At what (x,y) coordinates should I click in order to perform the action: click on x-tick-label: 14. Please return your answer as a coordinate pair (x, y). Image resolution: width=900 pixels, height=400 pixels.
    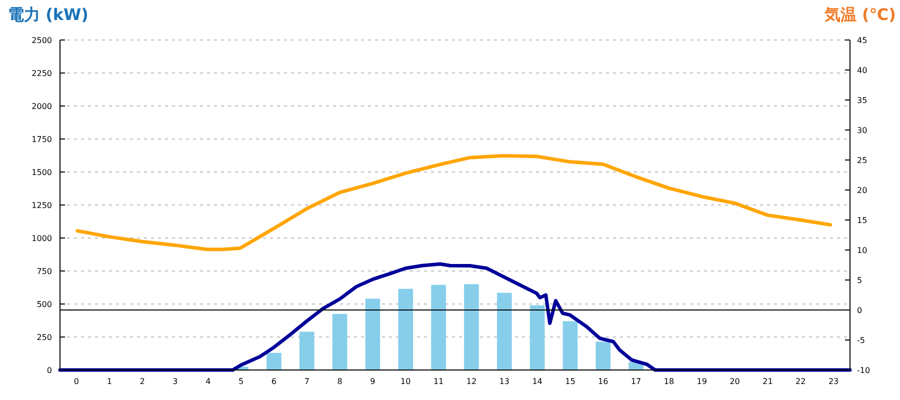
    Looking at the image, I should click on (537, 381).